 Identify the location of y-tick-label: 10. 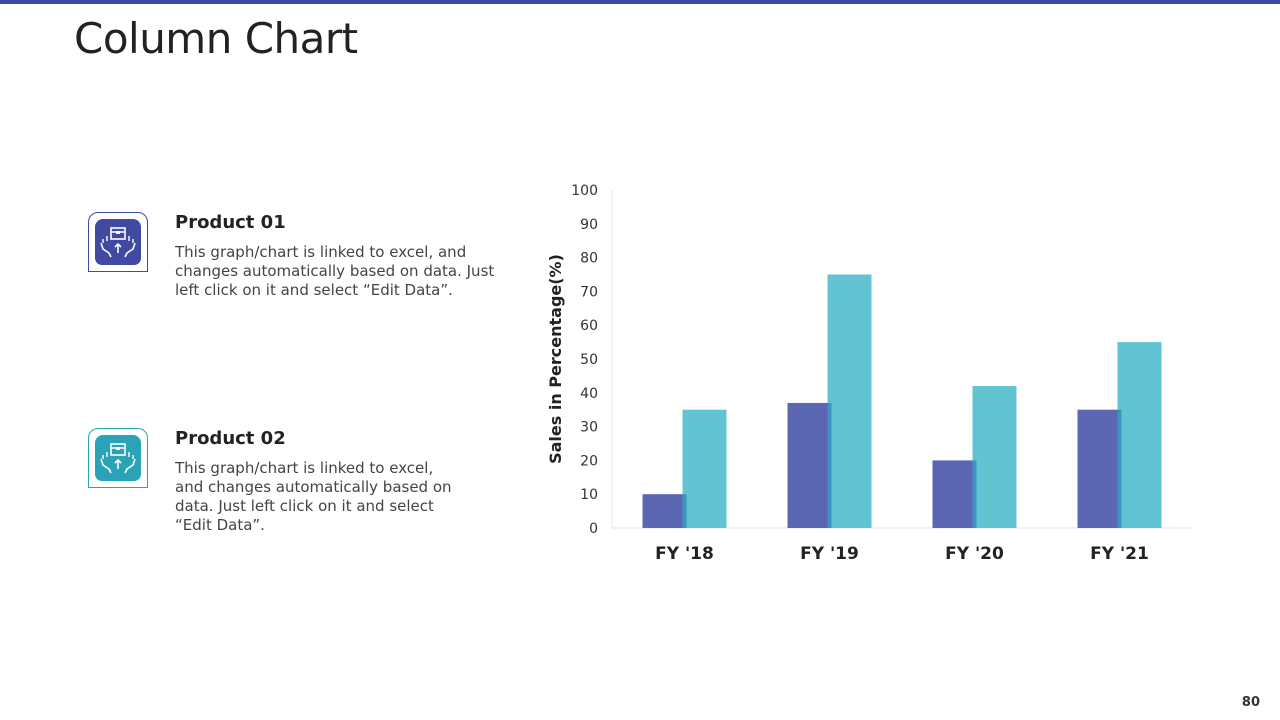
(589, 495).